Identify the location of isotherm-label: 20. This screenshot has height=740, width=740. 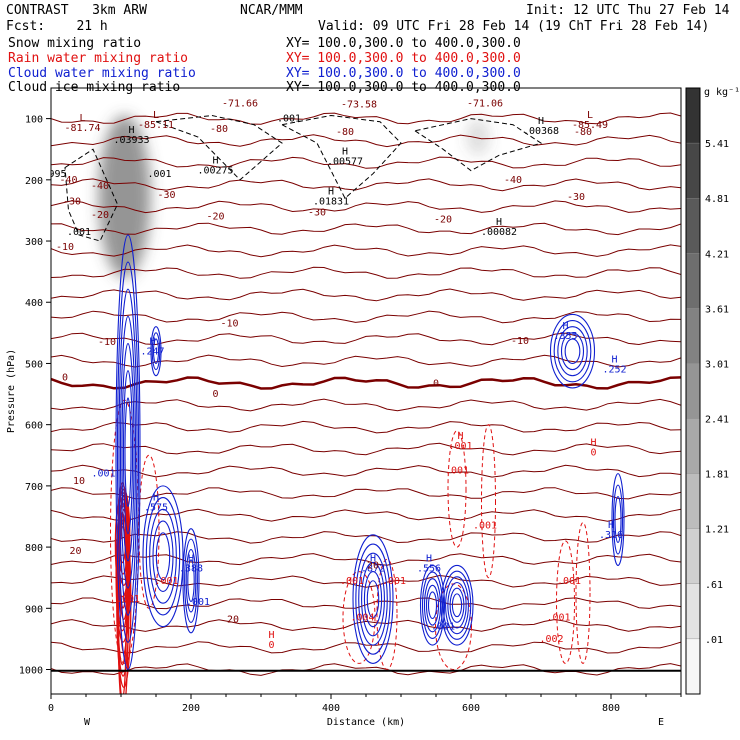
(233, 619).